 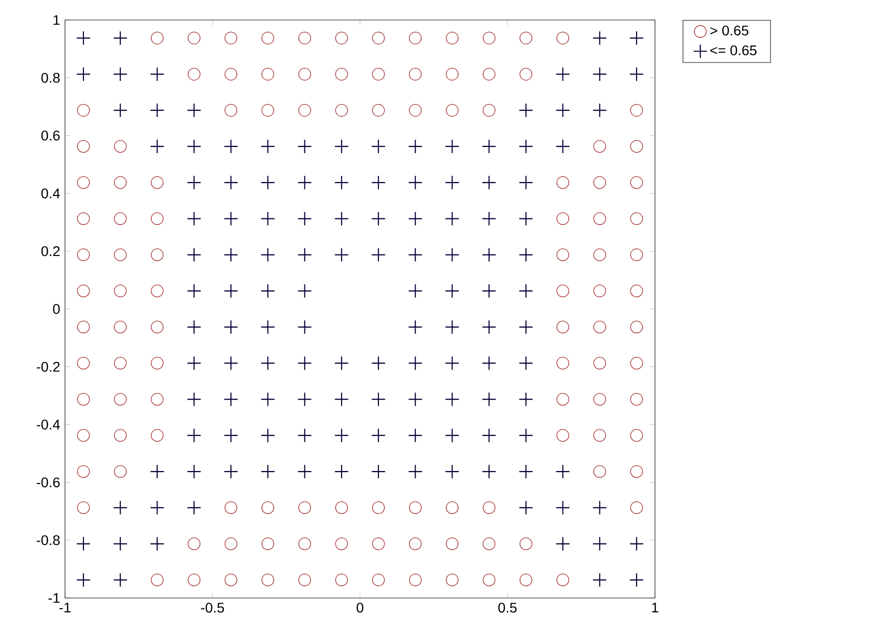 What do you see at coordinates (50, 77) in the screenshot?
I see `y-tick-label: 0.8` at bounding box center [50, 77].